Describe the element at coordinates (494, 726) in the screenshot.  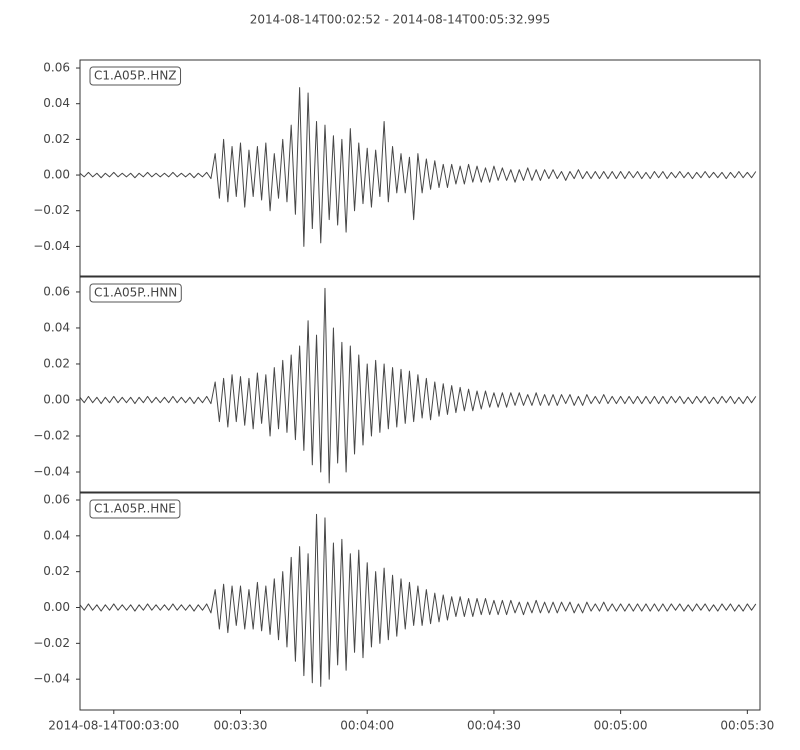
I see `x-tick-label: 00:04:30` at that location.